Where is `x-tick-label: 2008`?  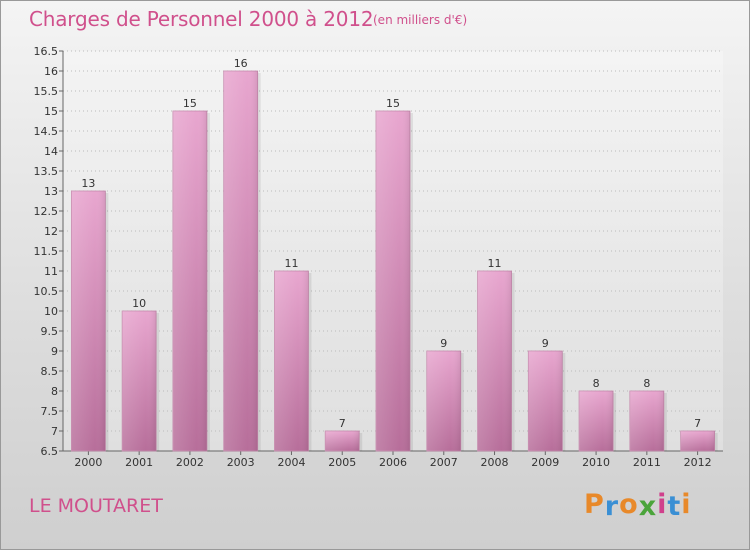 x-tick-label: 2008 is located at coordinates (495, 462).